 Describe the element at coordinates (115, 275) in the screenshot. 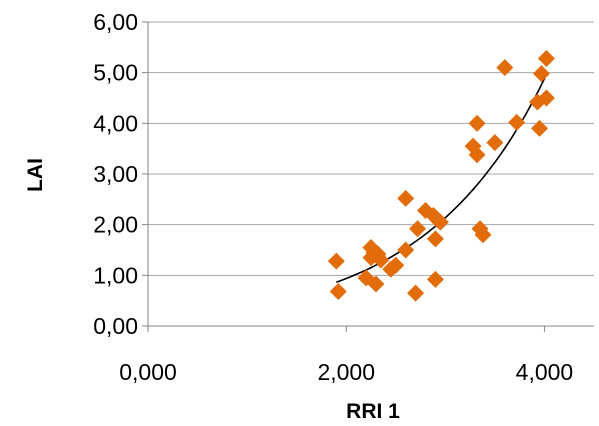

I see `y-tick-label-1: 1,00` at that location.